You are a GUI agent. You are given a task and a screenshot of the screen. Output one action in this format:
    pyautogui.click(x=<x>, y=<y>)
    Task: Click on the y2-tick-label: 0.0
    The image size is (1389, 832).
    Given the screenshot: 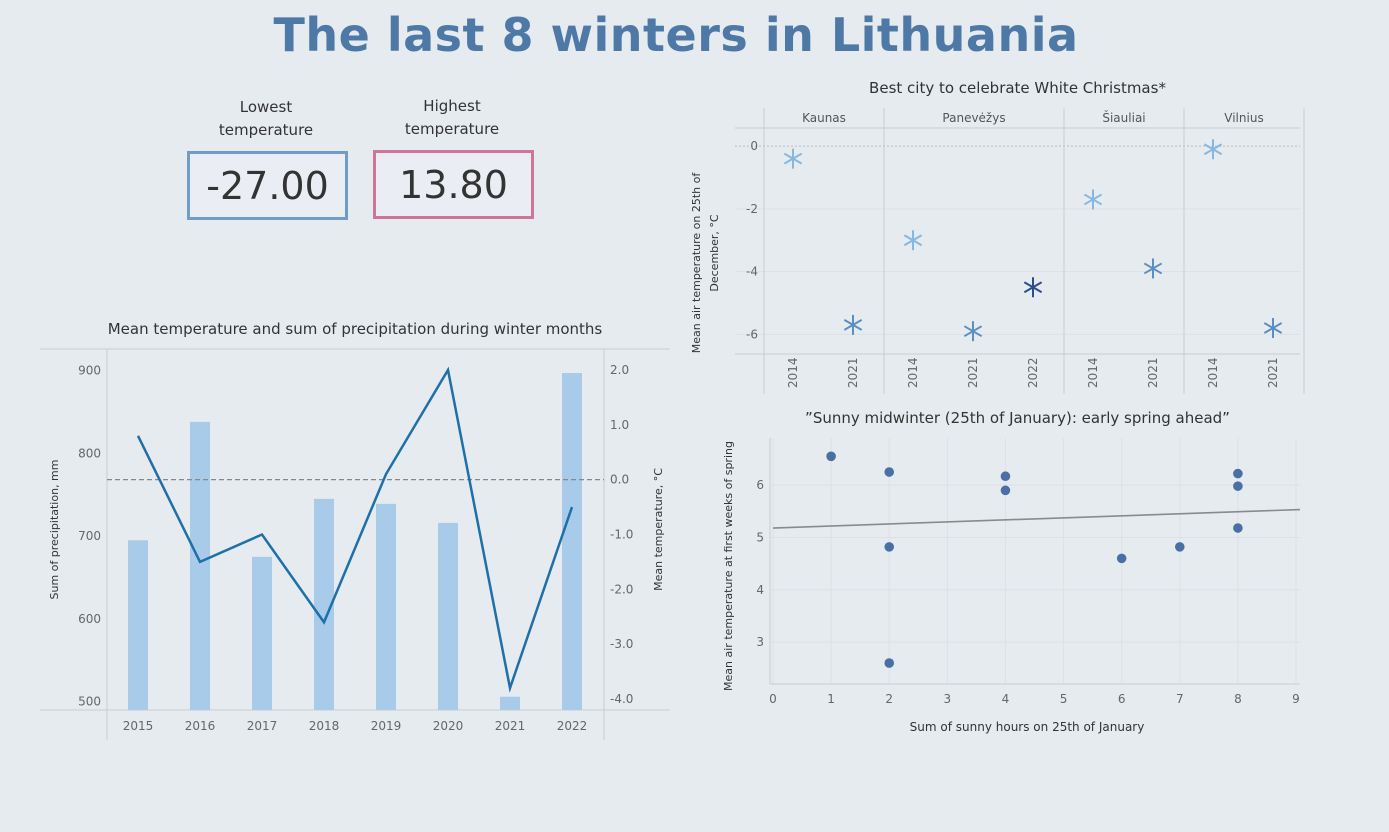 What is the action you would take?
    pyautogui.click(x=619, y=480)
    